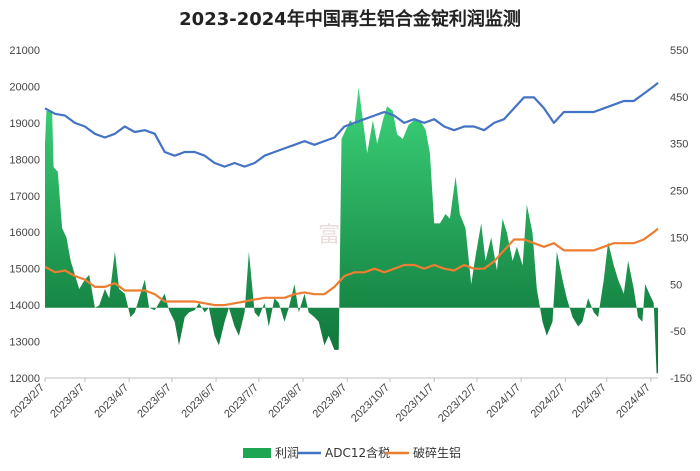 This screenshot has height=471, width=700. I want to click on x-tick-label: 2024/1/7, so click(503, 401).